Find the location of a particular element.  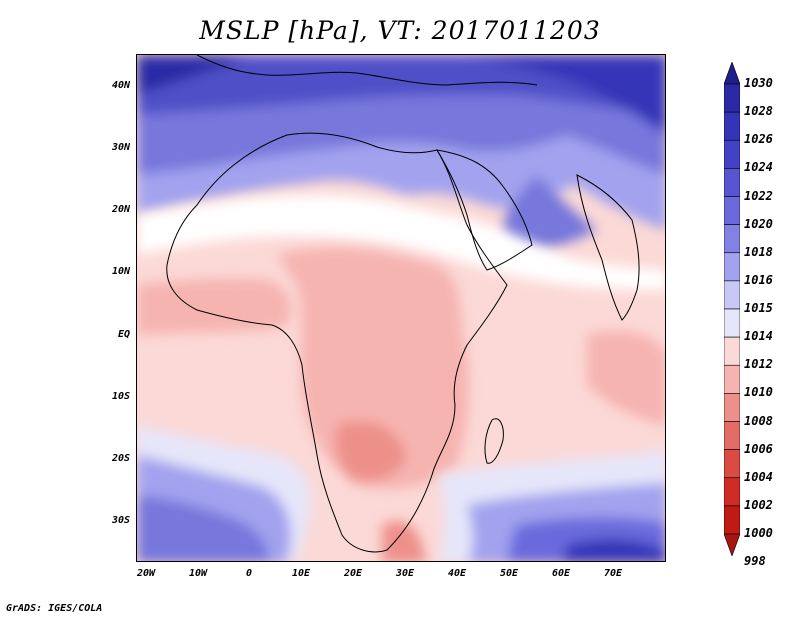

colorbar-label-1030: 1030 is located at coordinates (758, 83).